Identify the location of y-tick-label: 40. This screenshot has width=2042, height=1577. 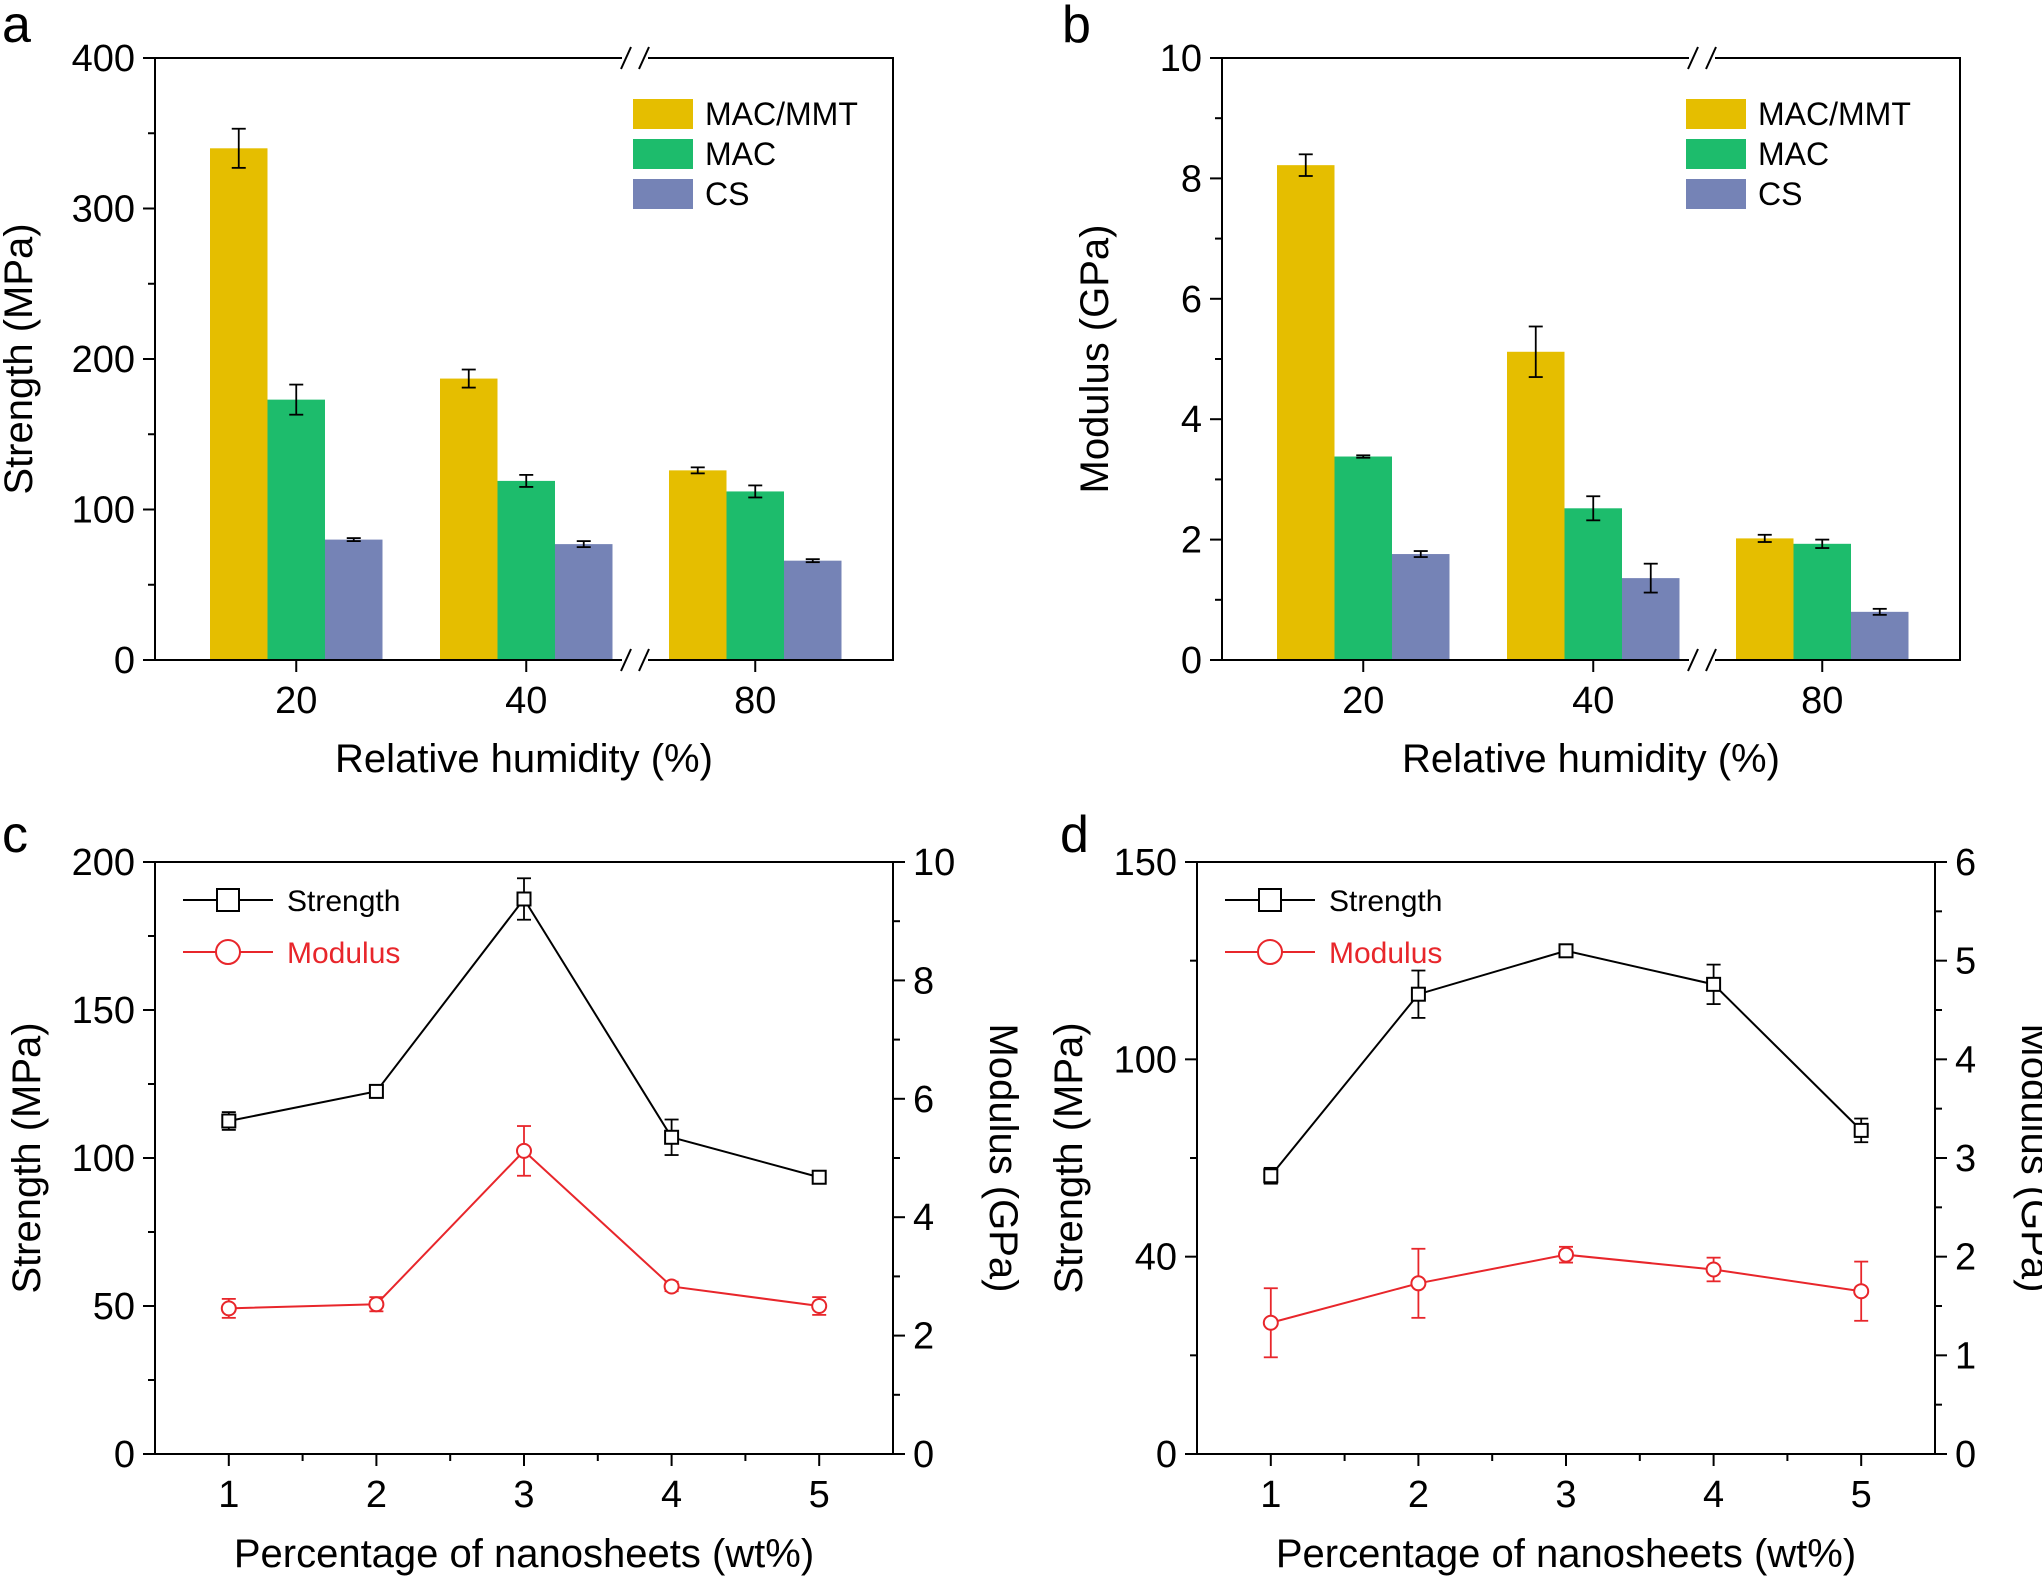
(1156, 1258).